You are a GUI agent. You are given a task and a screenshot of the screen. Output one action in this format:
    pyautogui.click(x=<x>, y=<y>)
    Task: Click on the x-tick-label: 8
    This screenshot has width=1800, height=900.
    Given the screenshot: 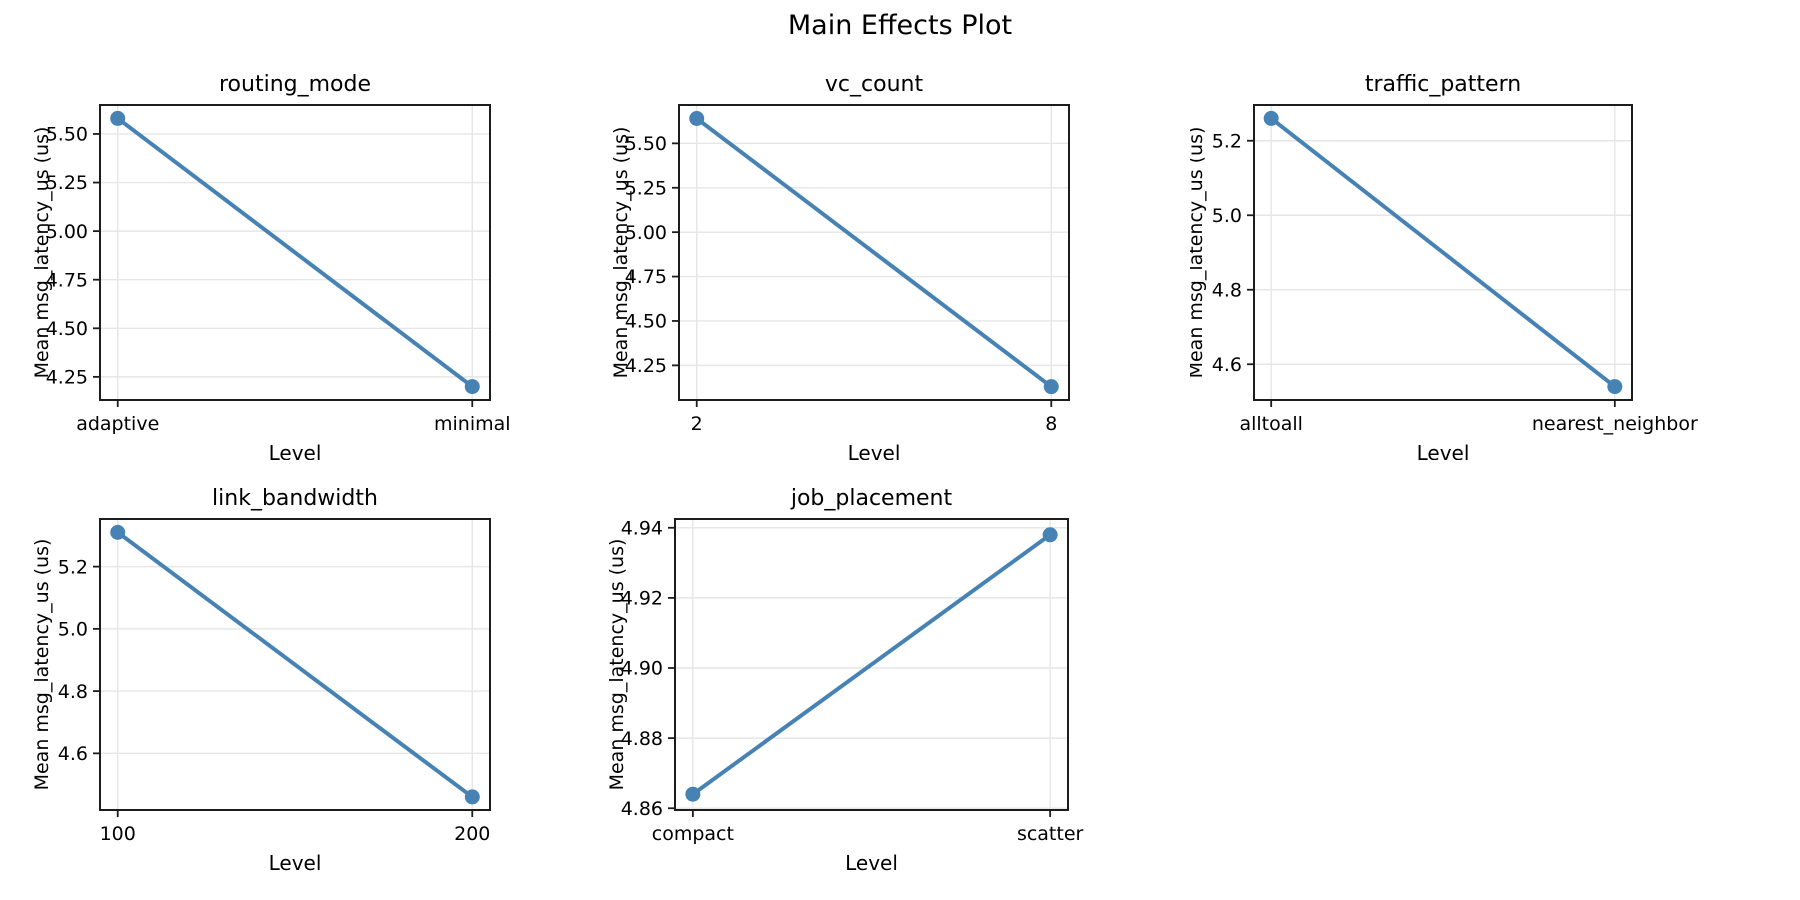 What is the action you would take?
    pyautogui.click(x=1051, y=424)
    